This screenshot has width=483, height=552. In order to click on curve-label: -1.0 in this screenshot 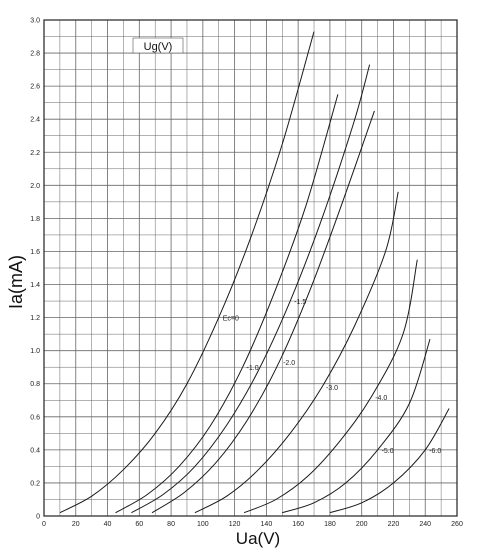, I will do `click(253, 368)`.